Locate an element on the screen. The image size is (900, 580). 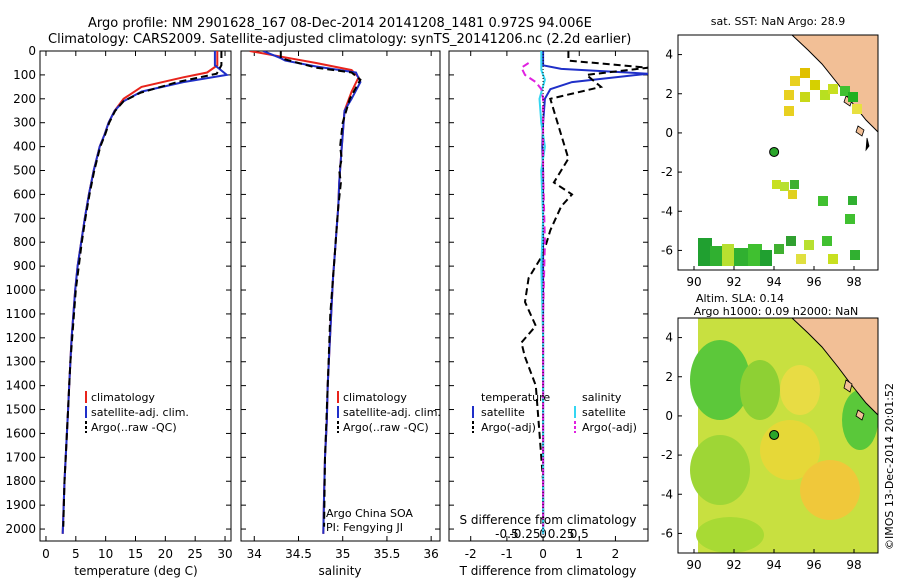
x-tick-label: 25 is located at coordinates (195, 554).